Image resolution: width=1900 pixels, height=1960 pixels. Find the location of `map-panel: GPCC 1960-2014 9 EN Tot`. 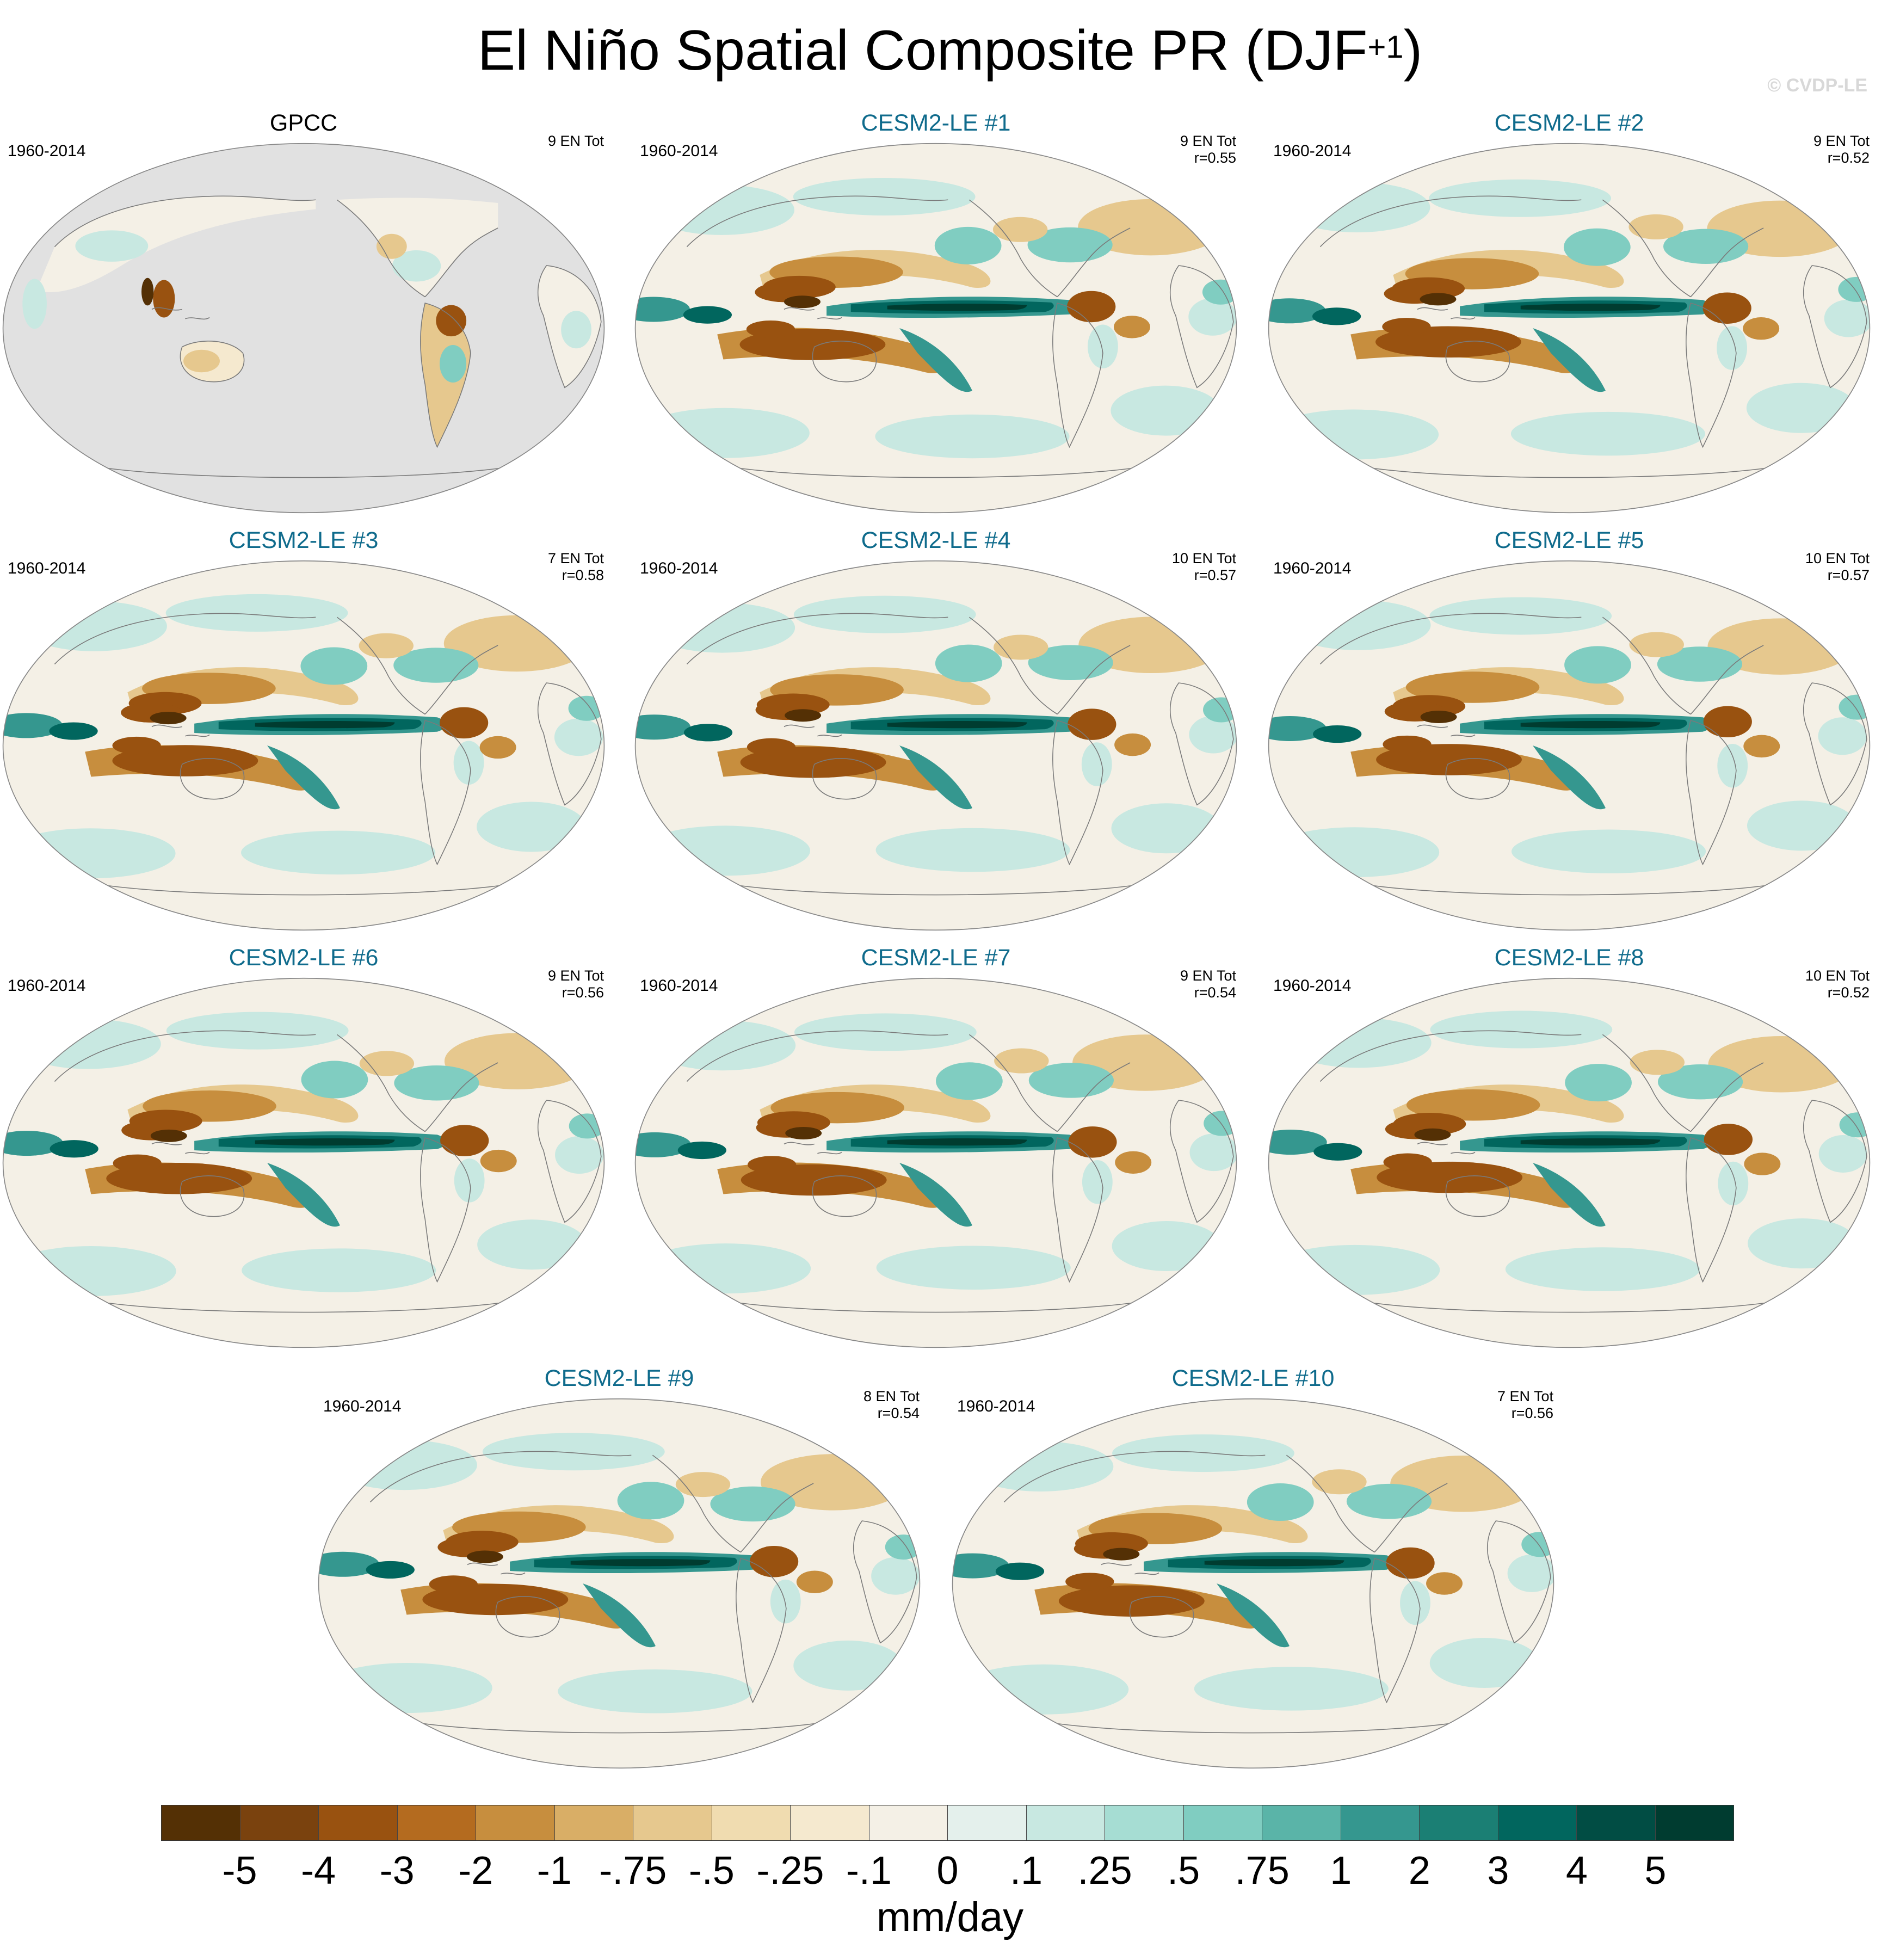

map-panel: GPCC 1960-2014 9 EN Tot is located at coordinates (303, 314).